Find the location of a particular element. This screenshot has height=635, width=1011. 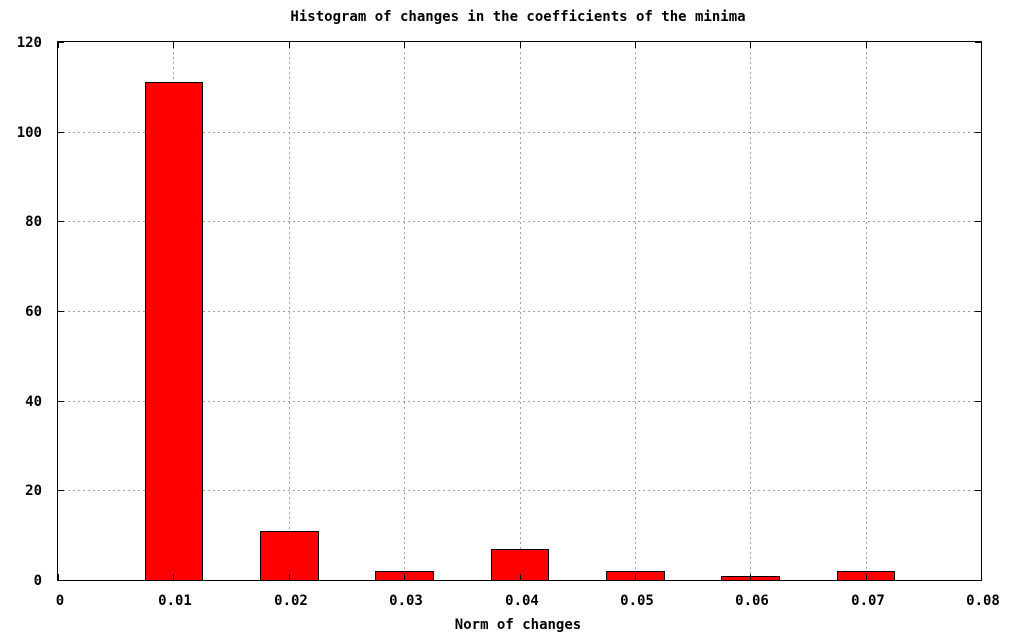

y-tick-label: 40 is located at coordinates (33, 402).